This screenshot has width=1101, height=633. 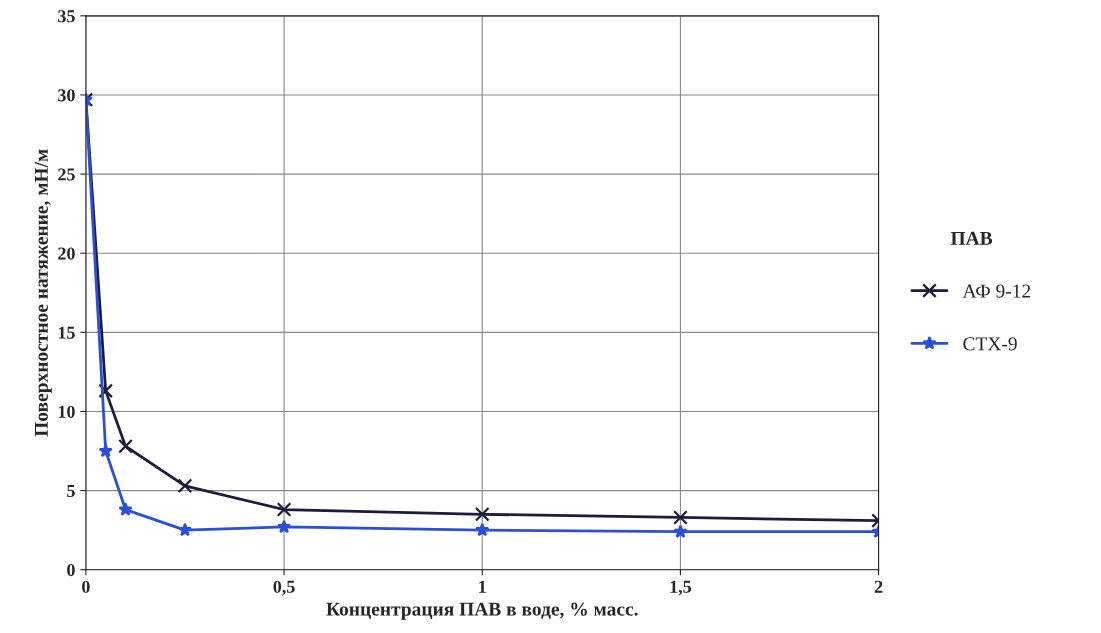 What do you see at coordinates (284, 588) in the screenshot?
I see `x-tick-label: 0,5` at bounding box center [284, 588].